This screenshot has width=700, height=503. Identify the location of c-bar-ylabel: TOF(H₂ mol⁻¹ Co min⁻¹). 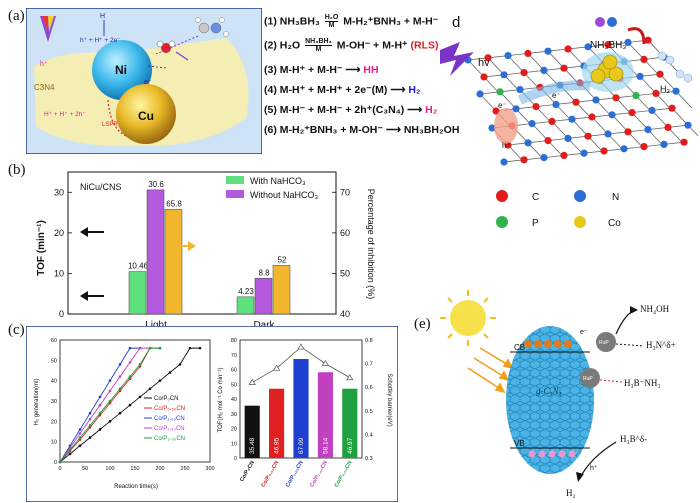
(221, 400).